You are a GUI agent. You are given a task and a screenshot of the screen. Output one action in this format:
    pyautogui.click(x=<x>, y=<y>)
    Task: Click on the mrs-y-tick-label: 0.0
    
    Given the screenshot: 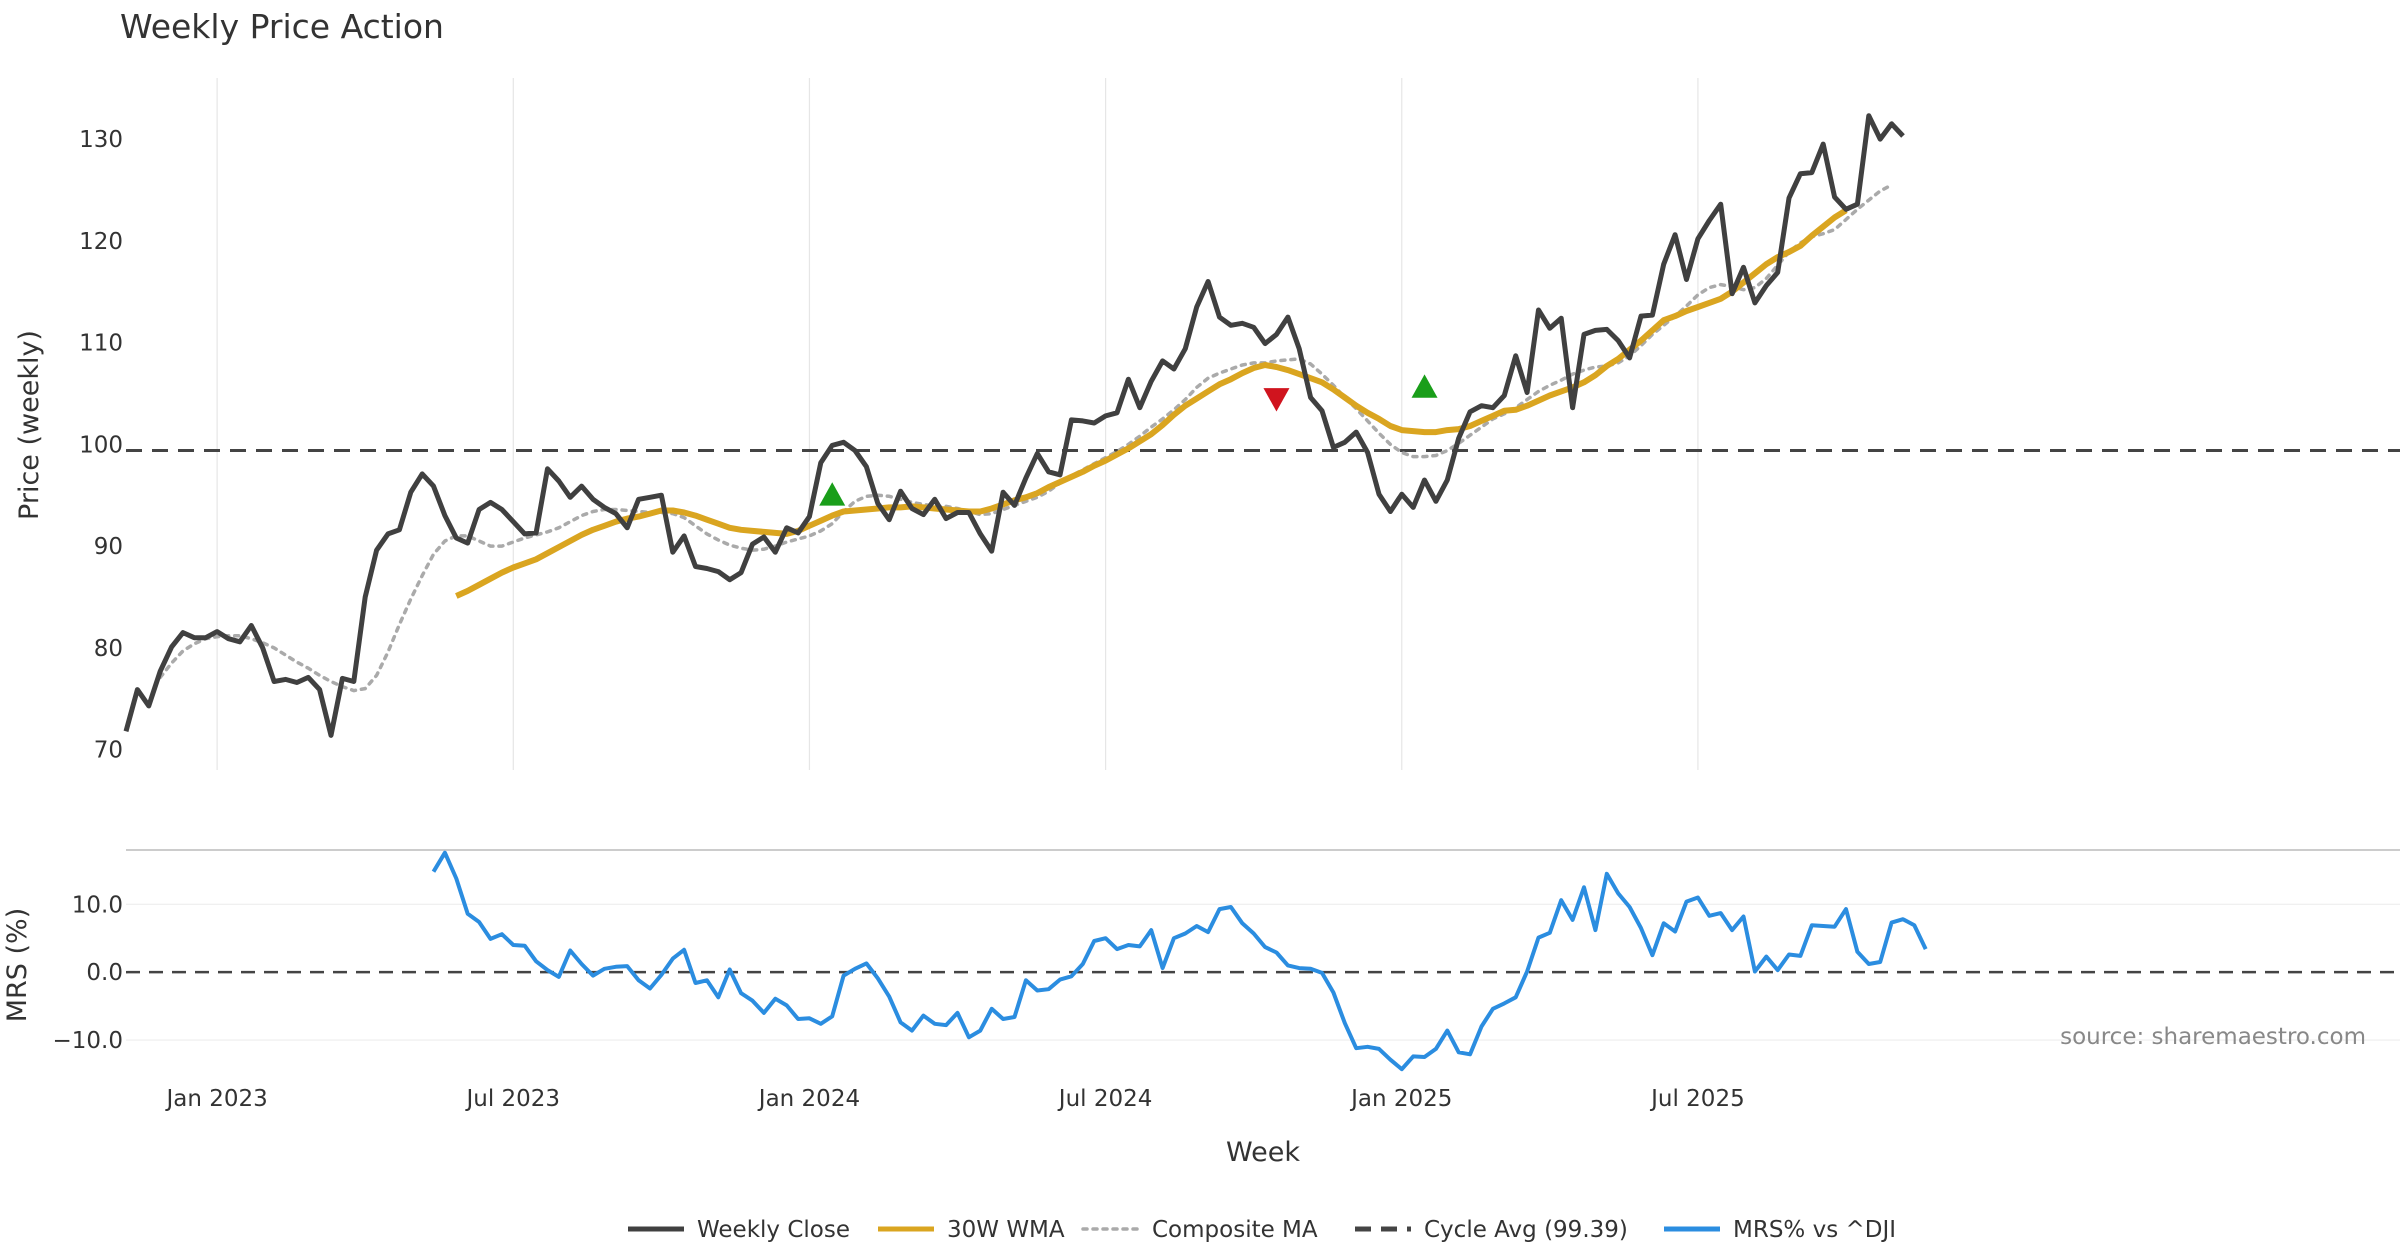 What is the action you would take?
    pyautogui.click(x=104, y=973)
    